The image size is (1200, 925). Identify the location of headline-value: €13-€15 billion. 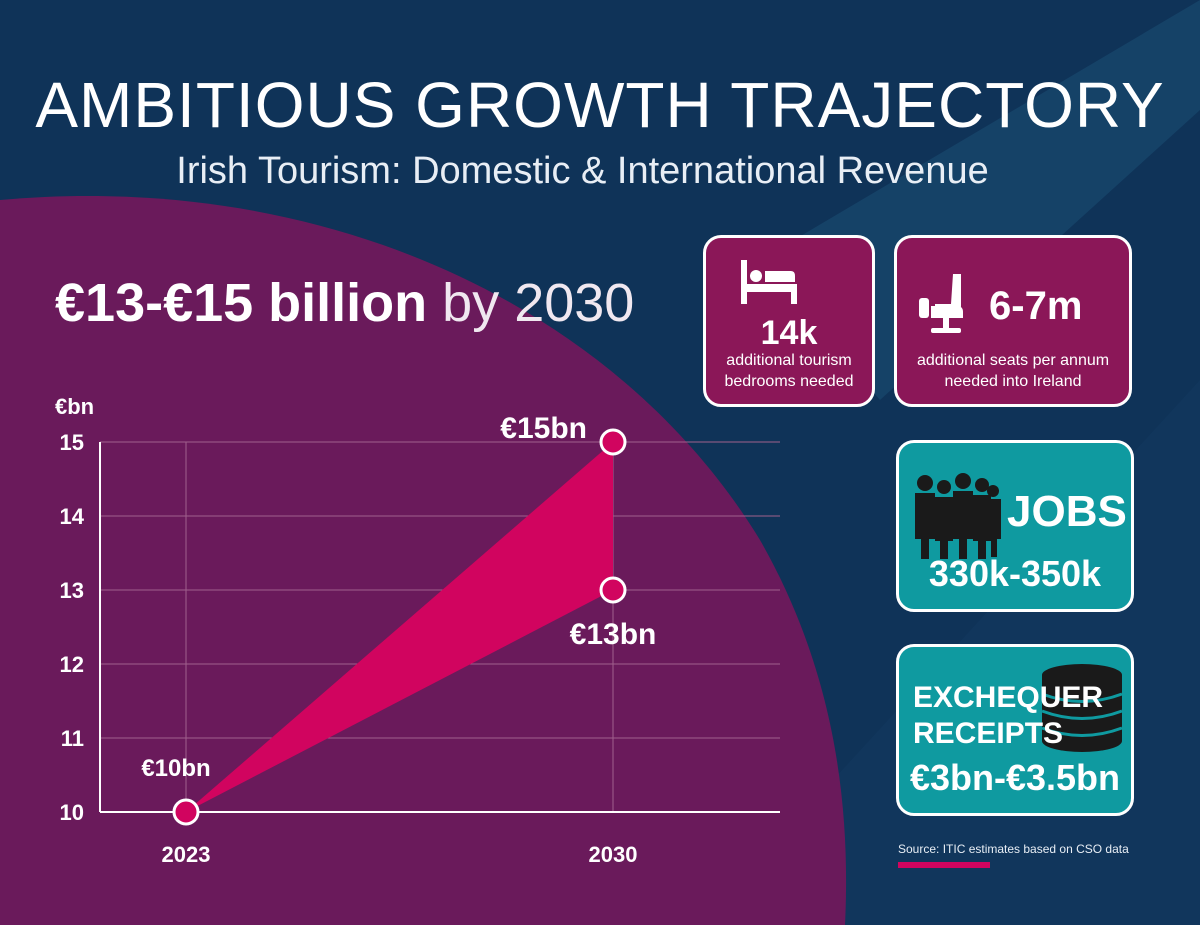
(241, 303).